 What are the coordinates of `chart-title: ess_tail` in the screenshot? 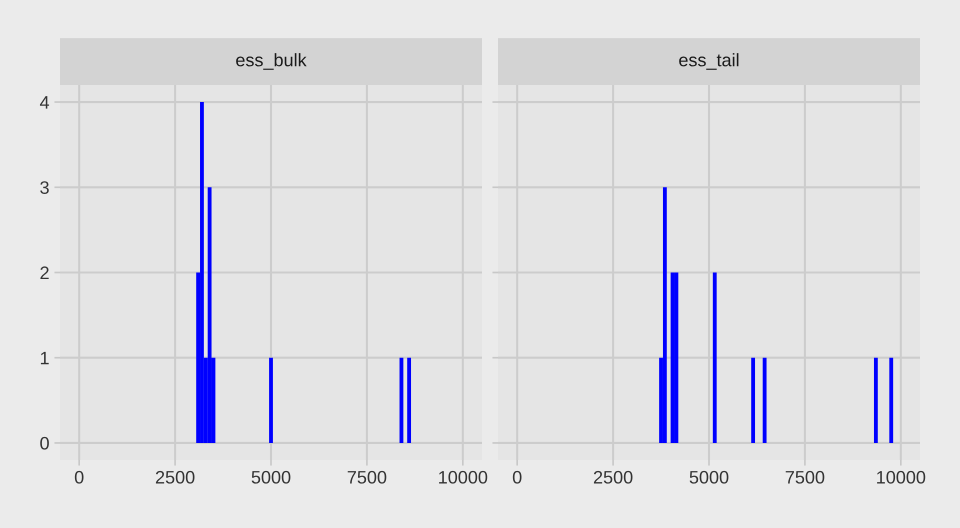 It's located at (708, 61).